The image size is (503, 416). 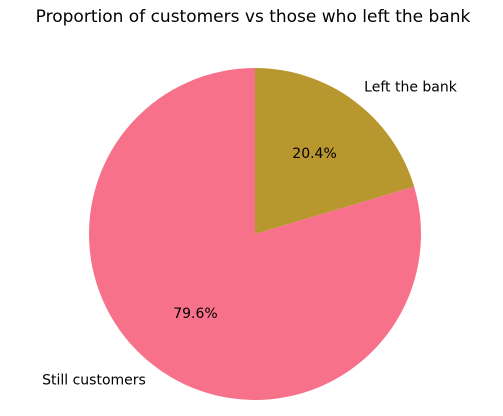 I want to click on slice-percent-label: 20.4%, so click(x=314, y=154).